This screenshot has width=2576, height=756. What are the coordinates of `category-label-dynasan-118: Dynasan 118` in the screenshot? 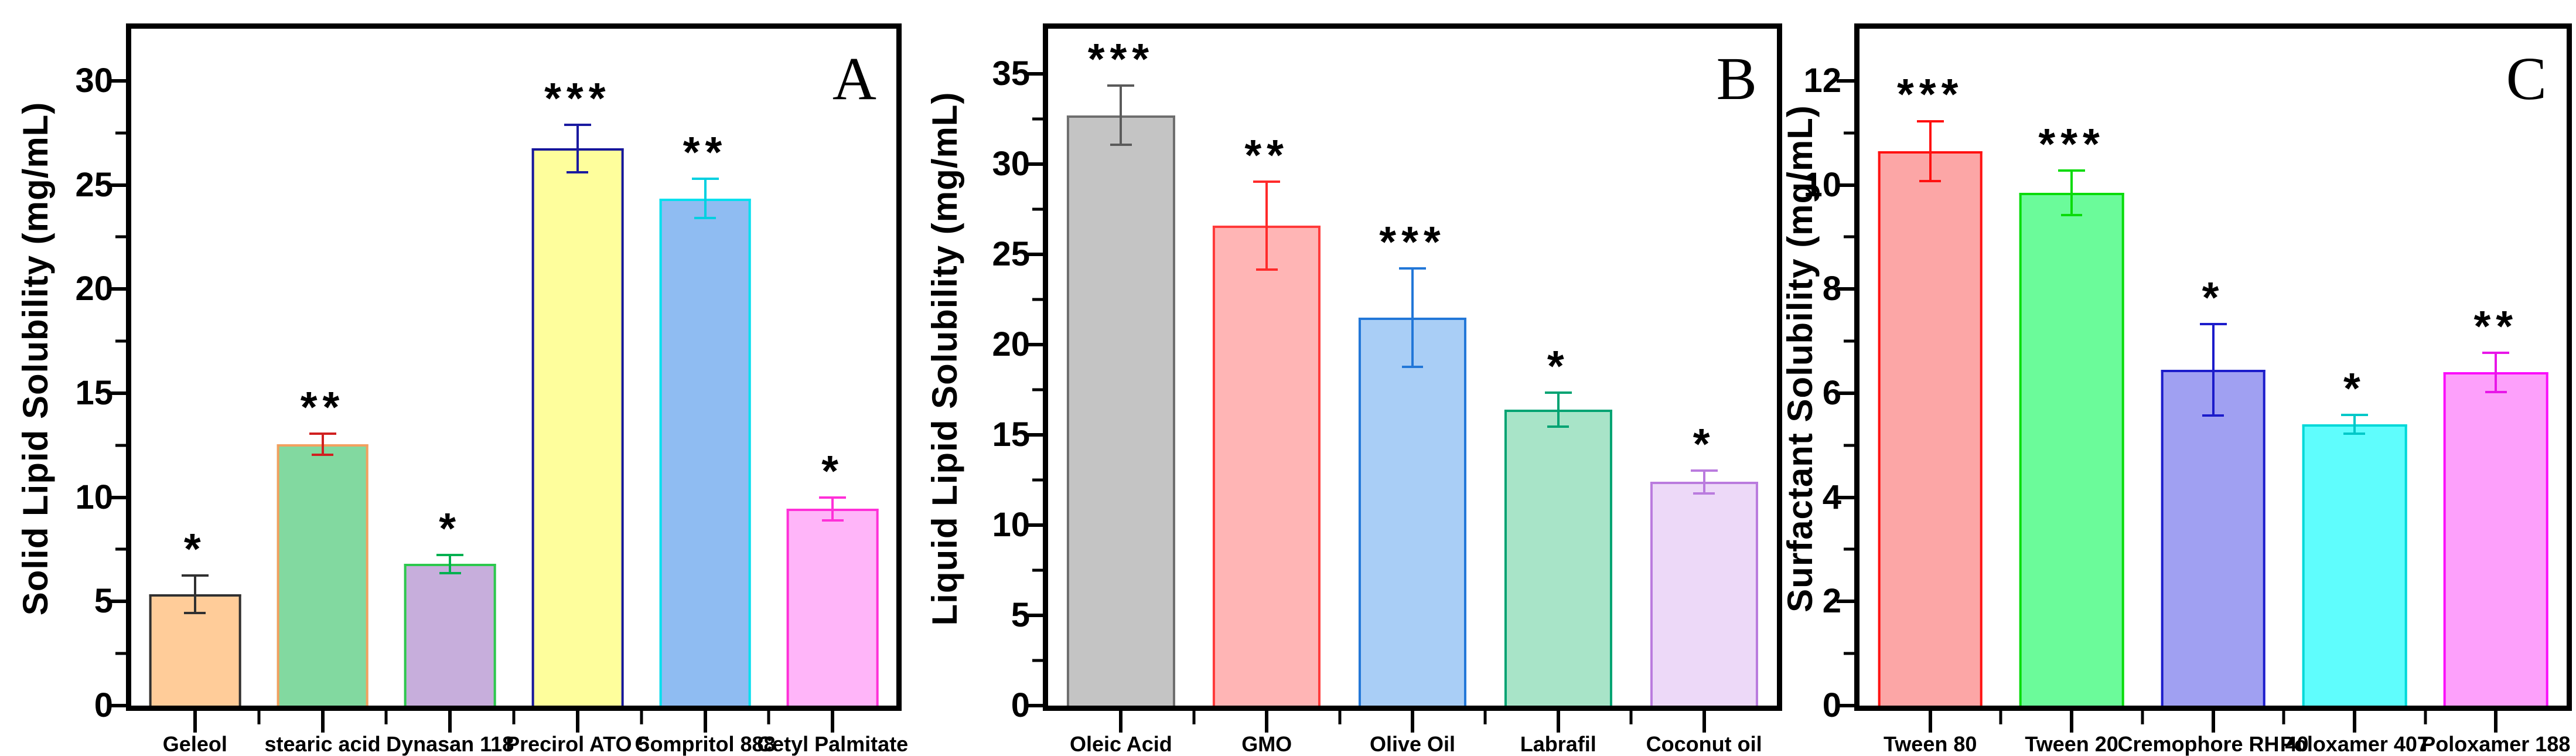 It's located at (450, 744).